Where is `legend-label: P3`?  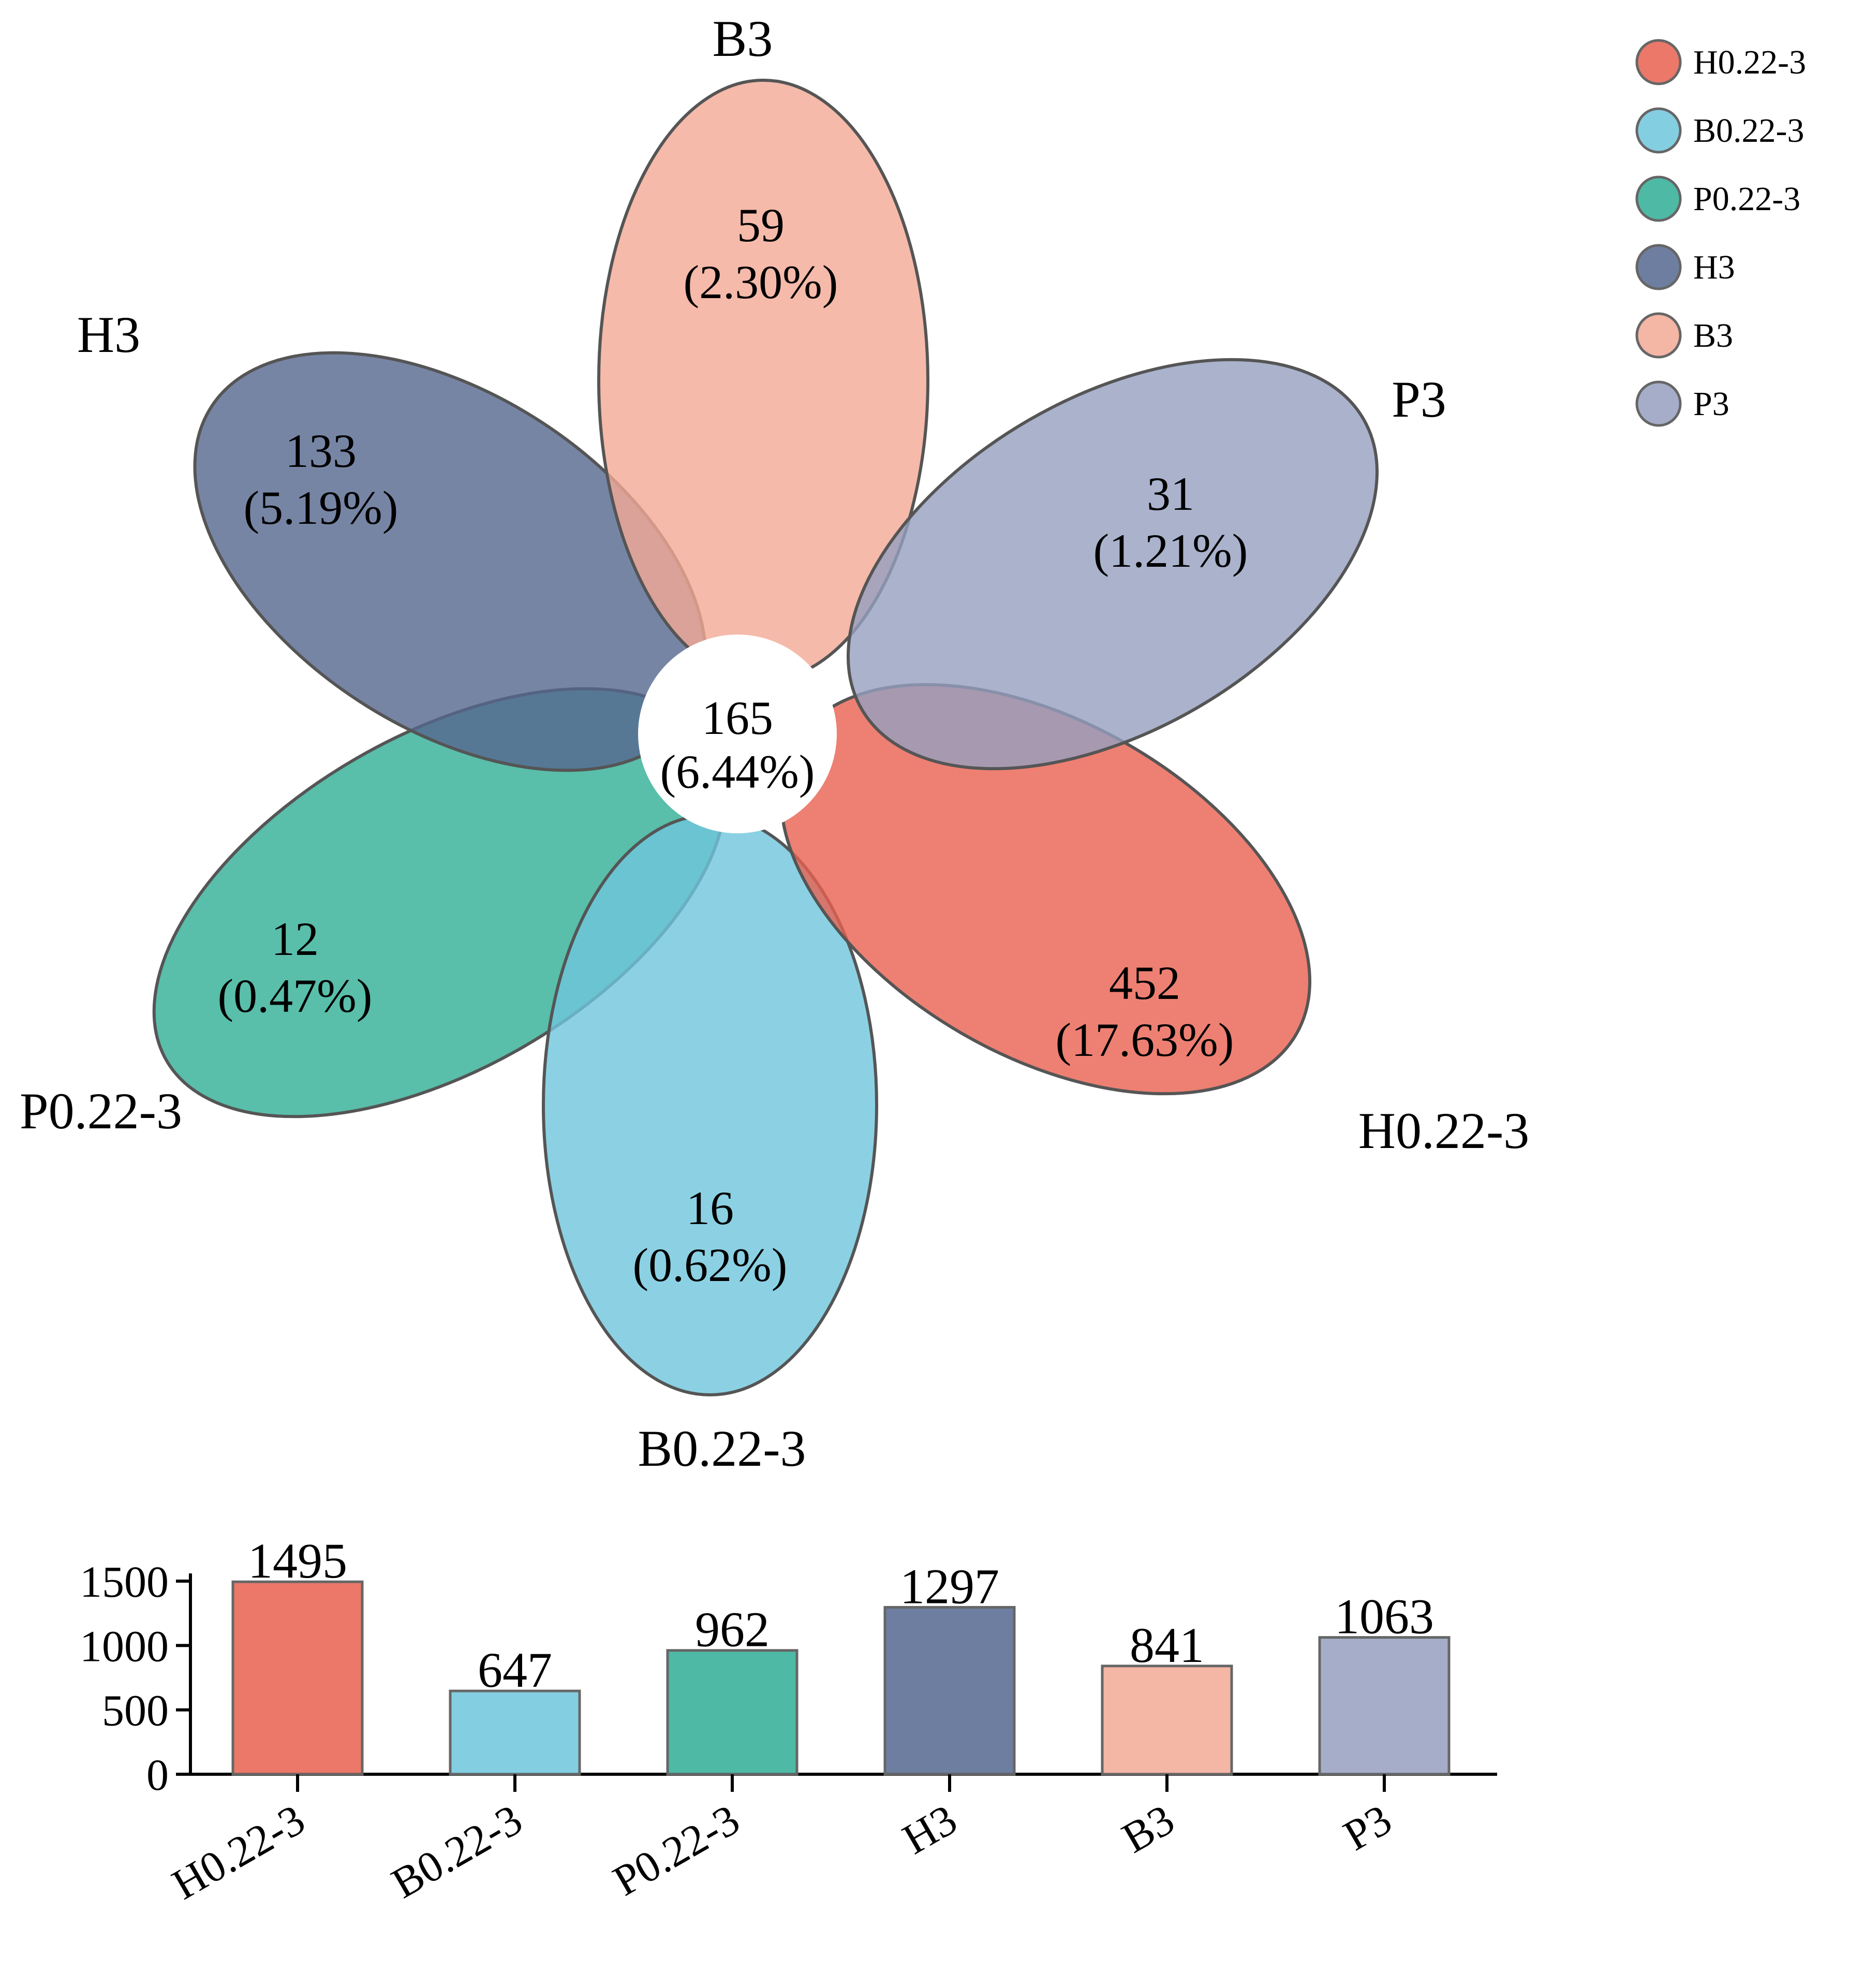
legend-label: P3 is located at coordinates (1711, 404).